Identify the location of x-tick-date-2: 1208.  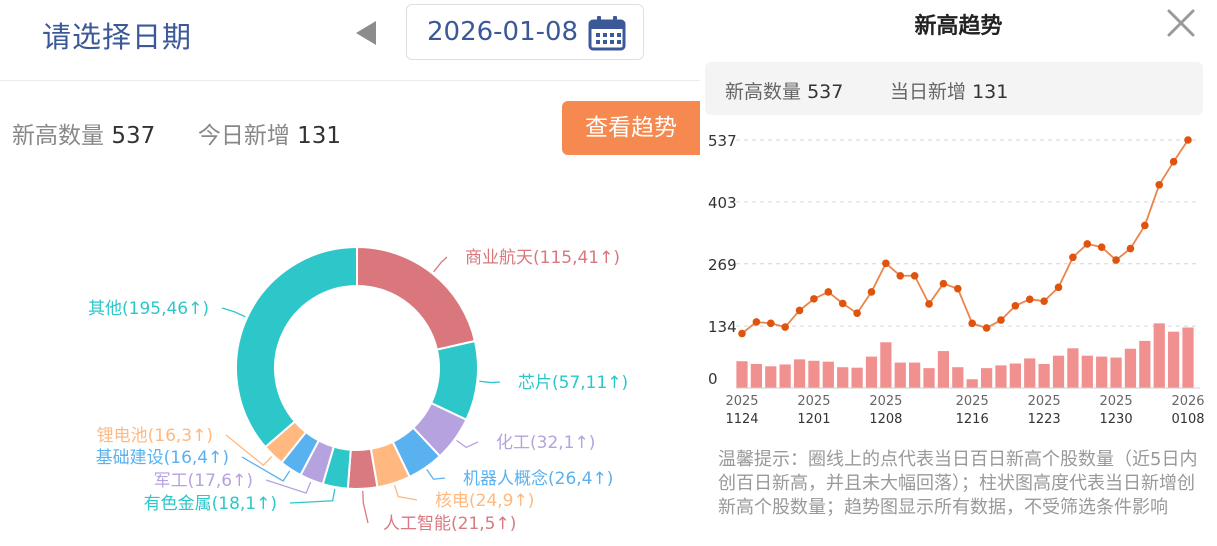
(885, 419).